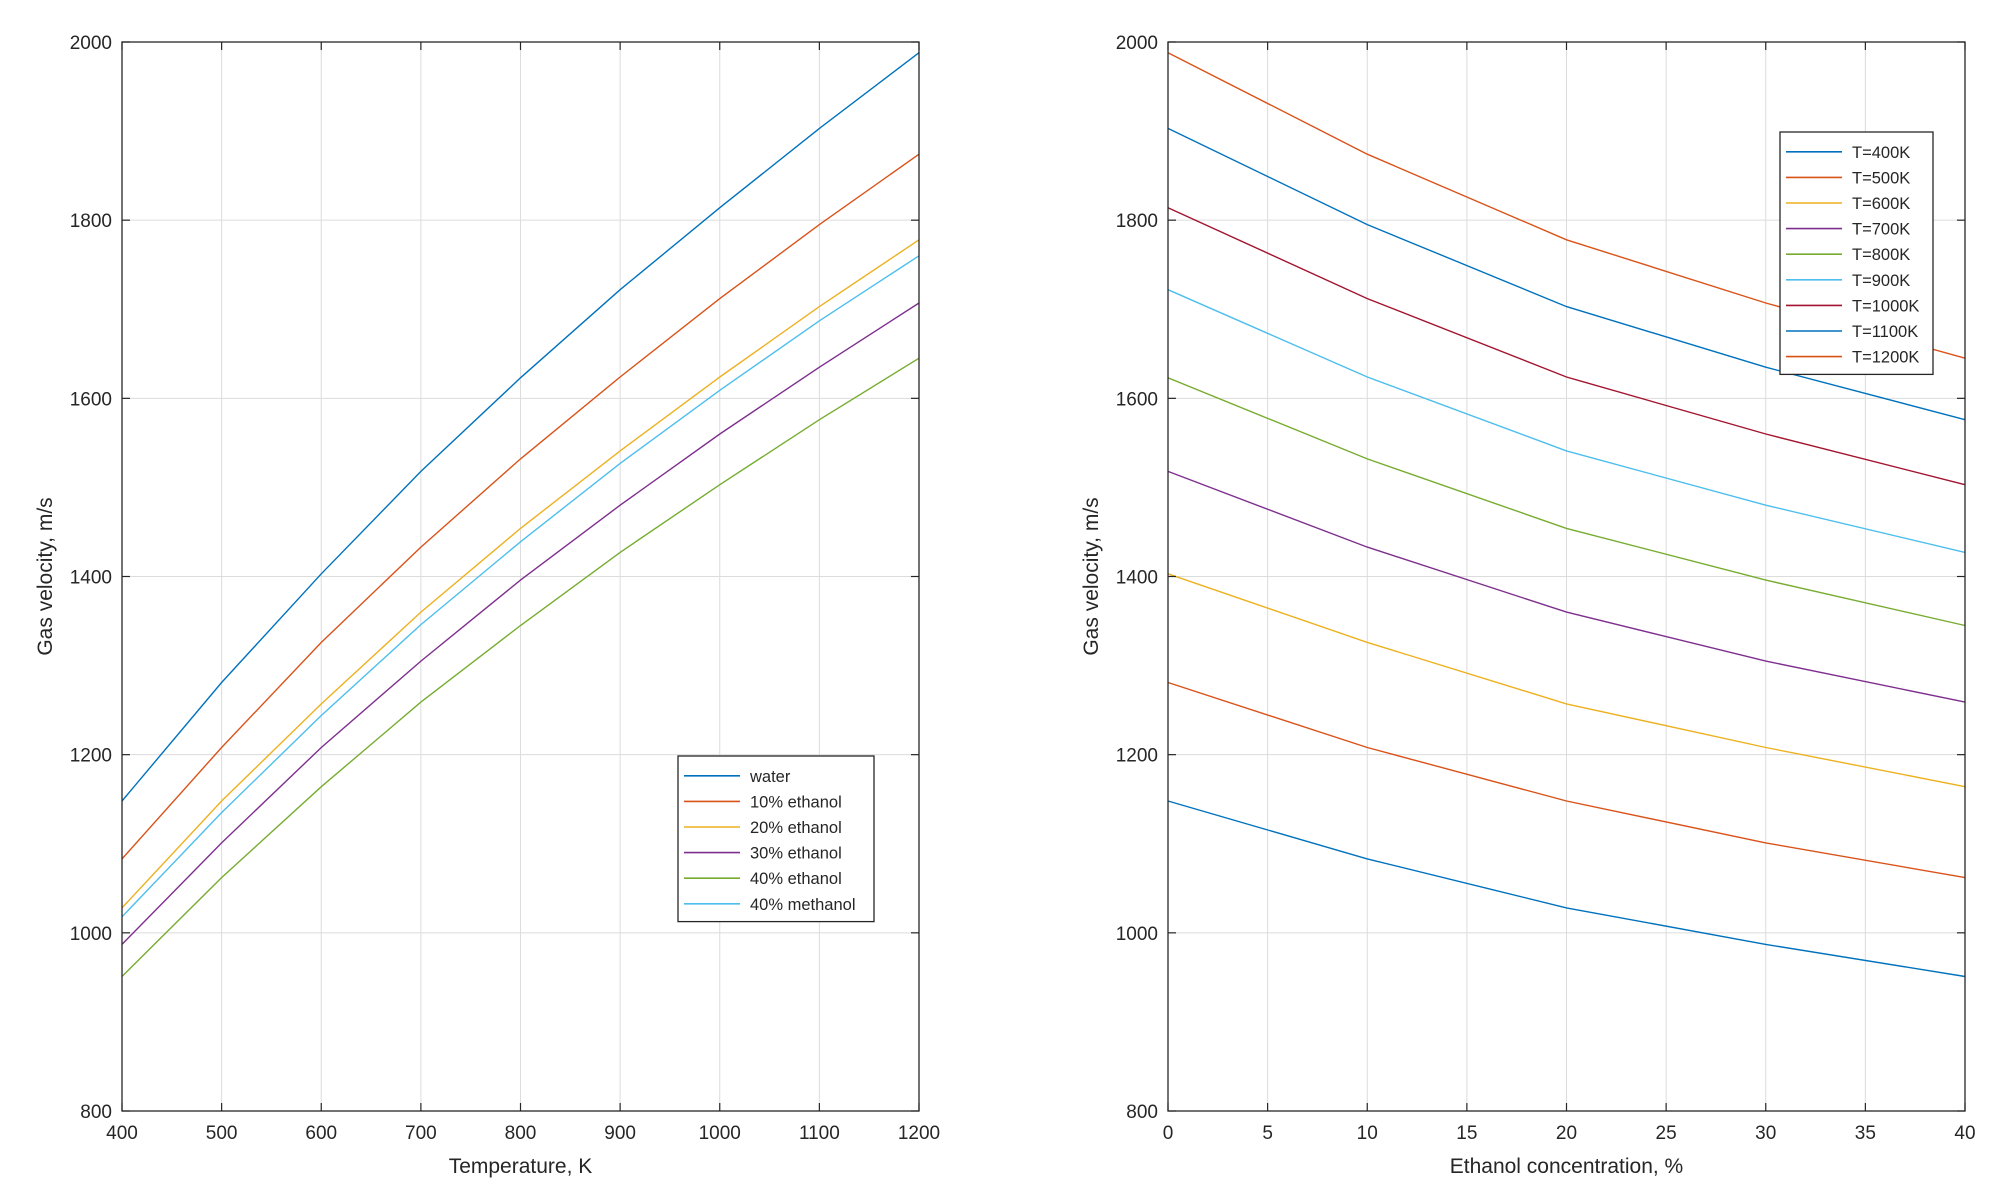 The height and width of the screenshot is (1195, 2008). Describe the element at coordinates (796, 828) in the screenshot. I see `legend-label: 20% ethanol` at that location.